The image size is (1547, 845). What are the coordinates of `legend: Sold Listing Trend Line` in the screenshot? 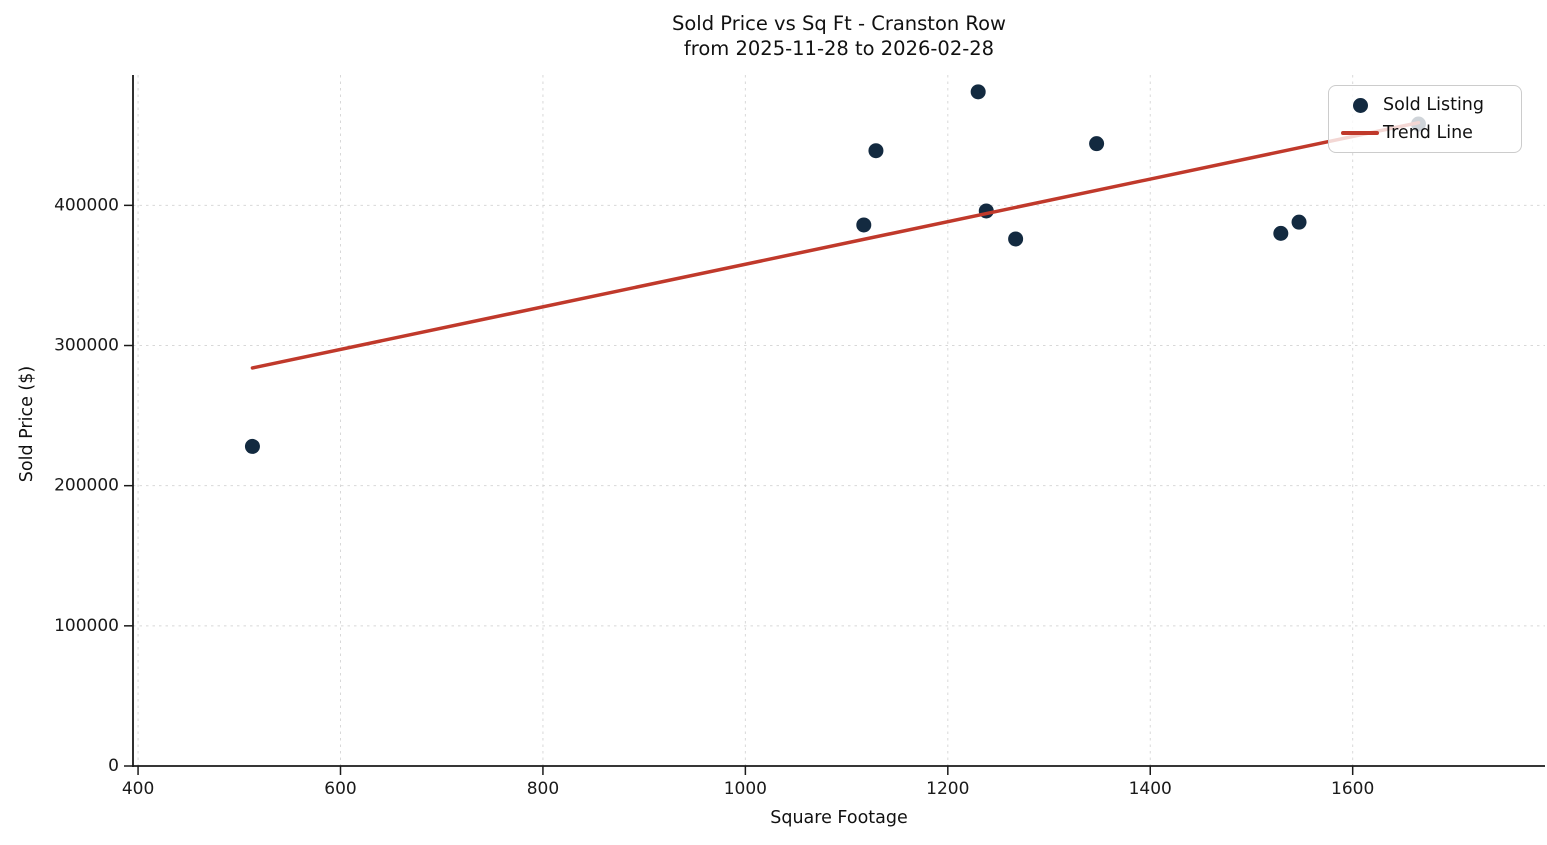 It's located at (1425, 119).